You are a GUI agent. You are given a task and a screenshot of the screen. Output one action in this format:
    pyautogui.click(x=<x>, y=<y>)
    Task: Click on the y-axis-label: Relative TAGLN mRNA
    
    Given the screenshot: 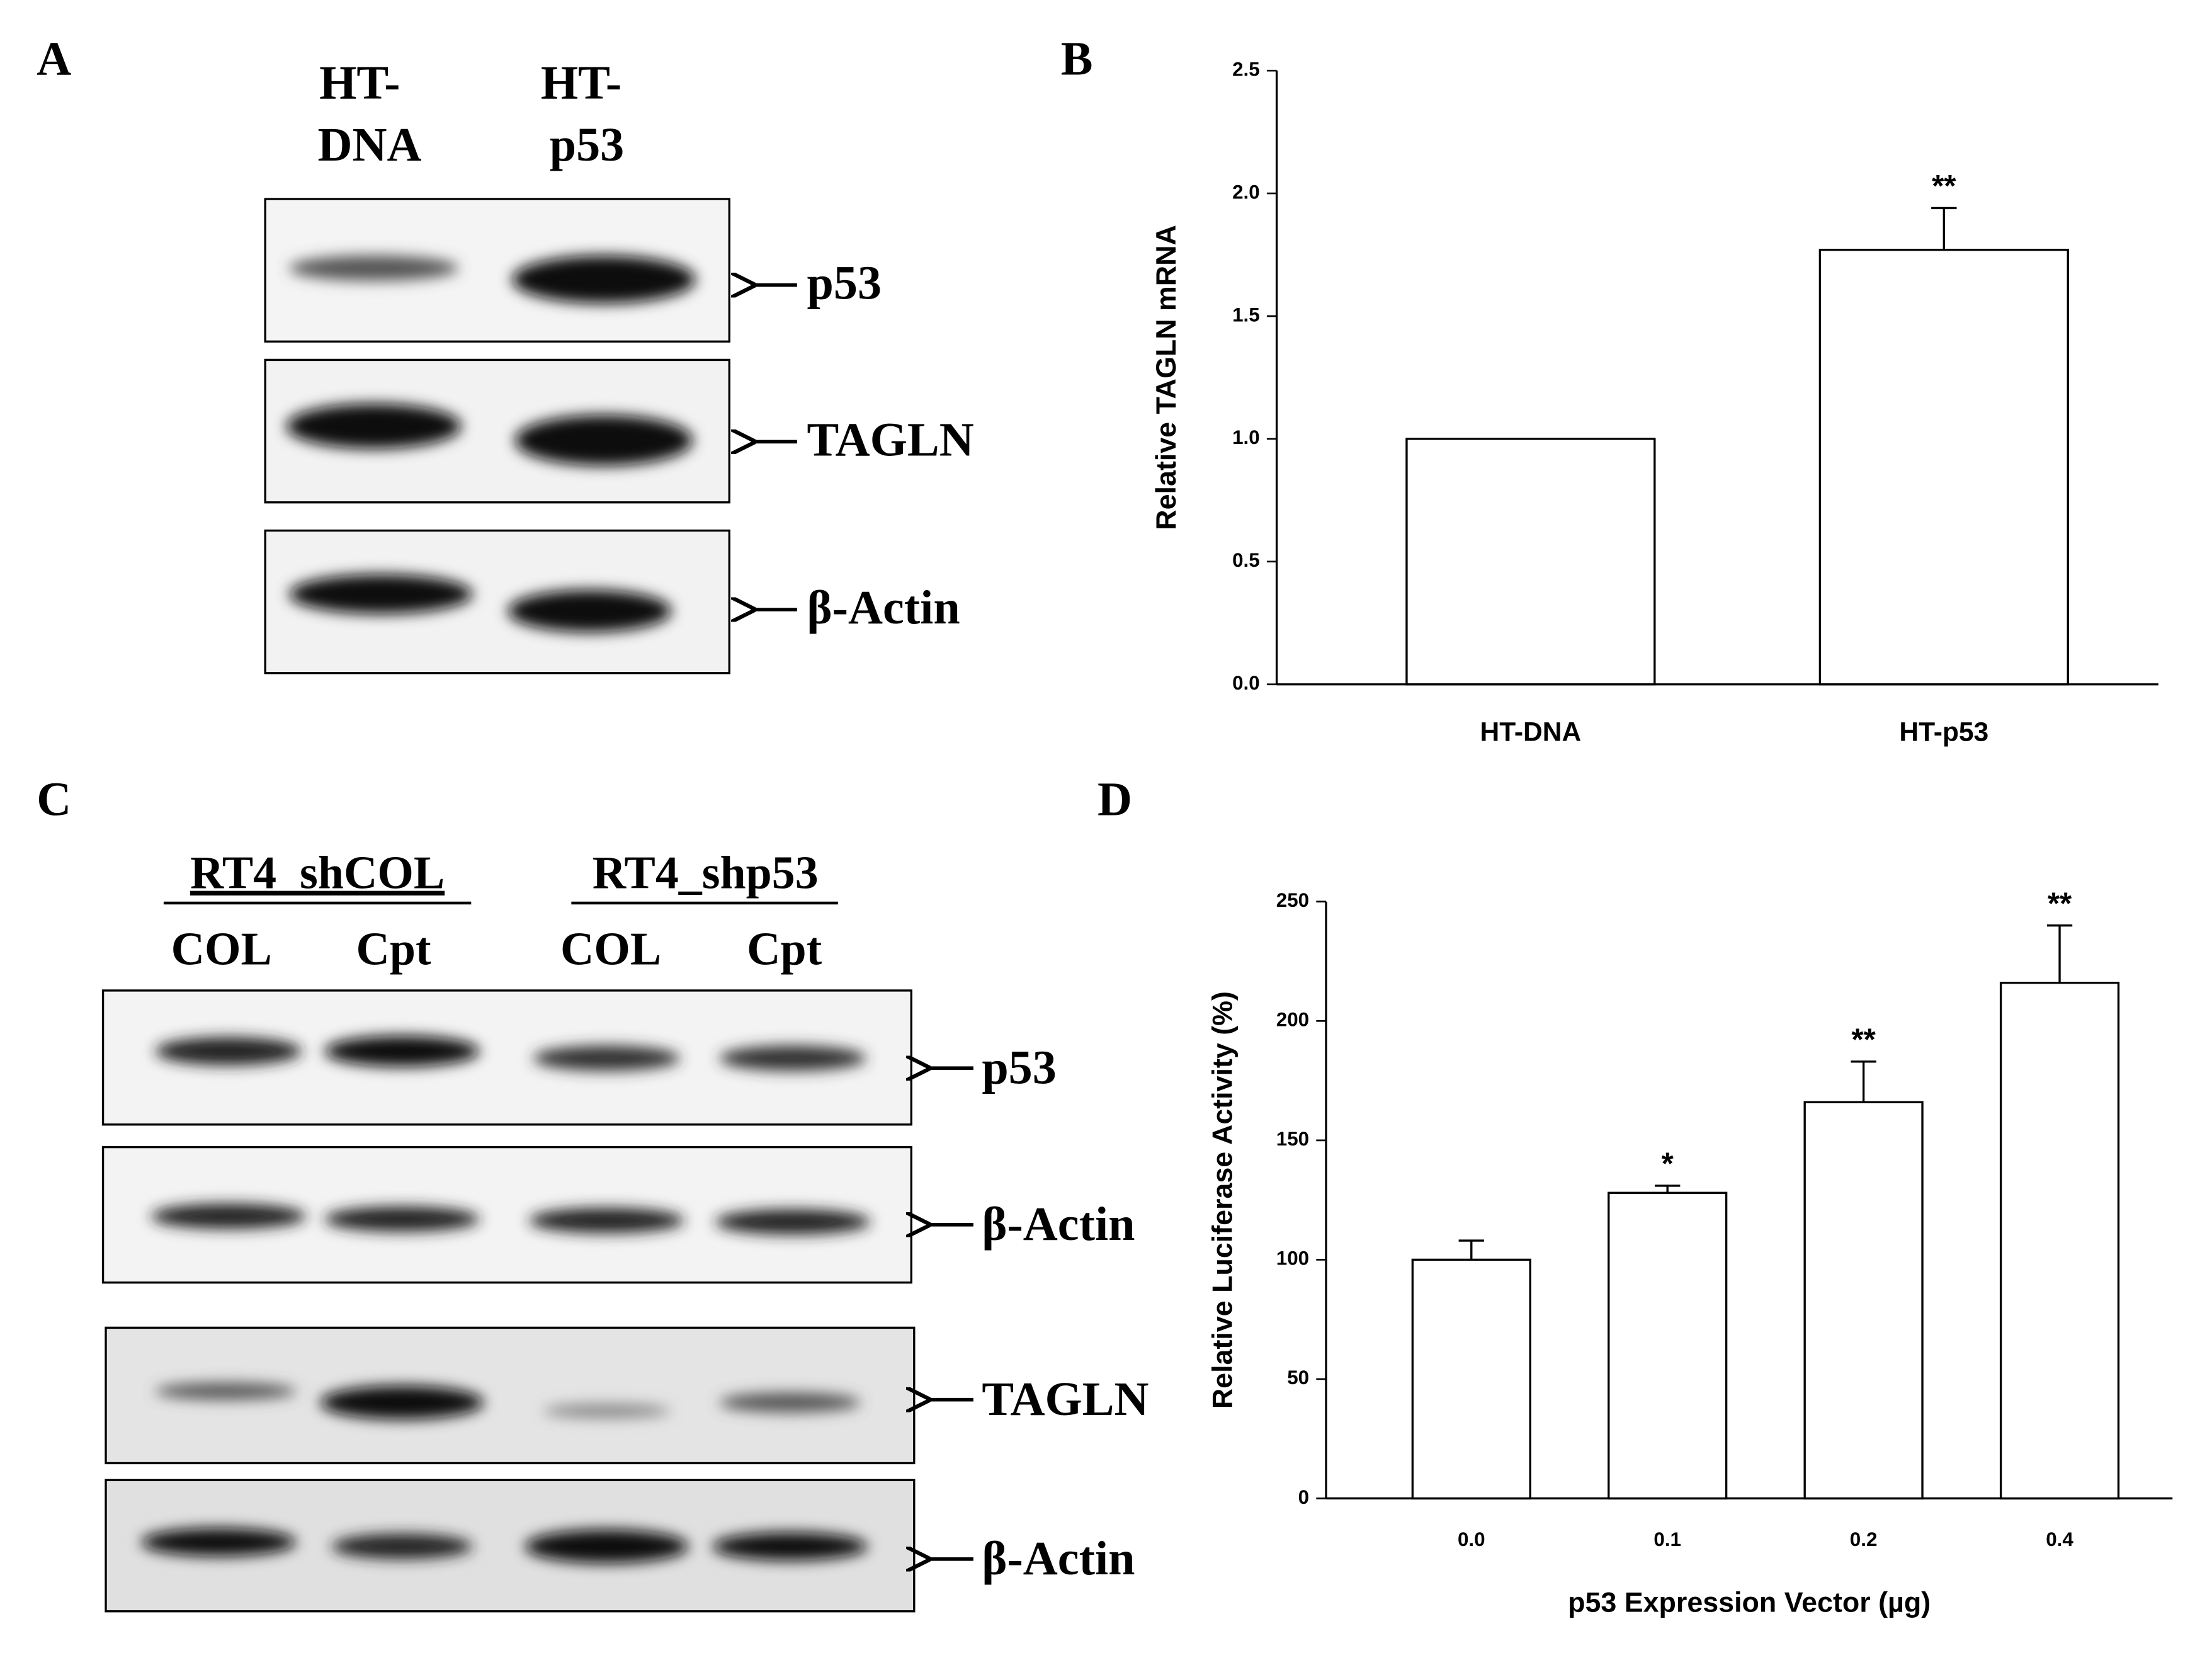 What is the action you would take?
    pyautogui.click(x=1166, y=377)
    